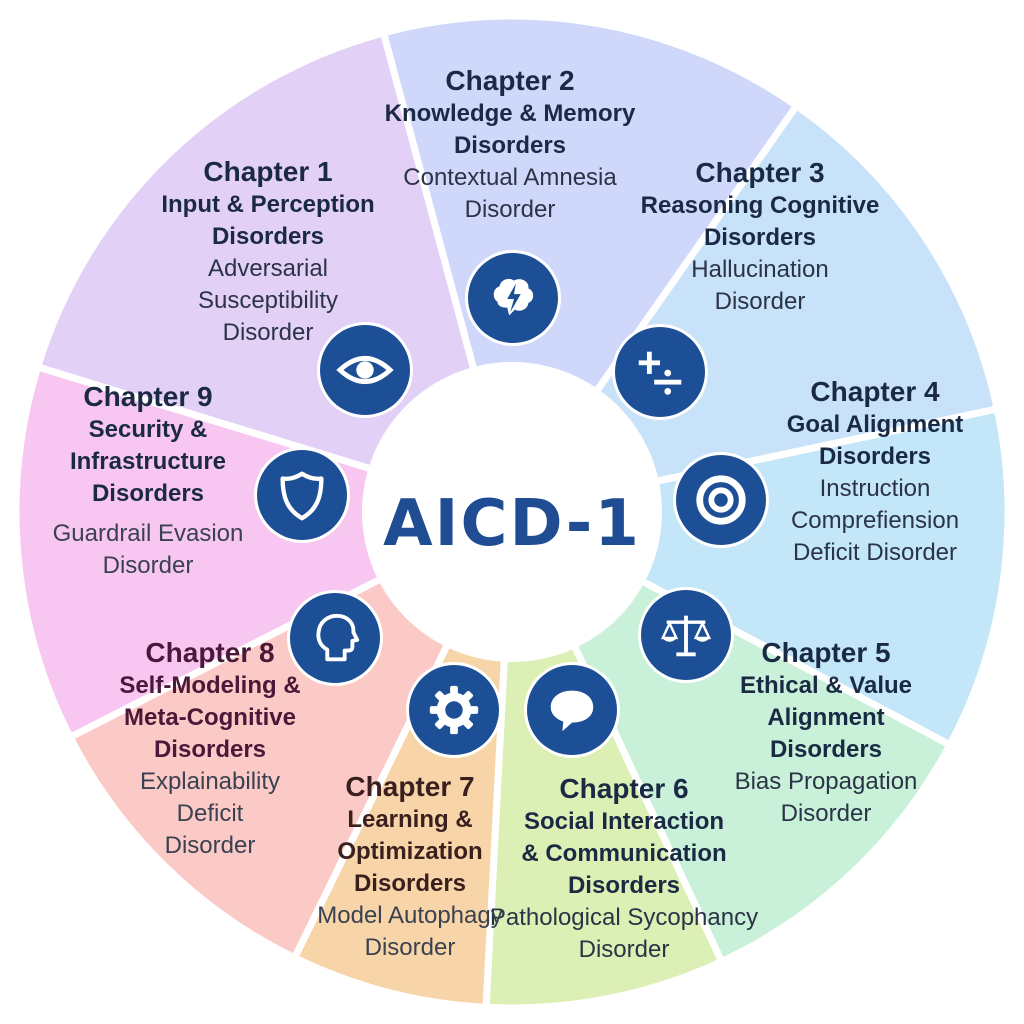 The height and width of the screenshot is (1024, 1024). What do you see at coordinates (760, 285) in the screenshot?
I see `chapter-3-disorder: Hallucination Disorder` at bounding box center [760, 285].